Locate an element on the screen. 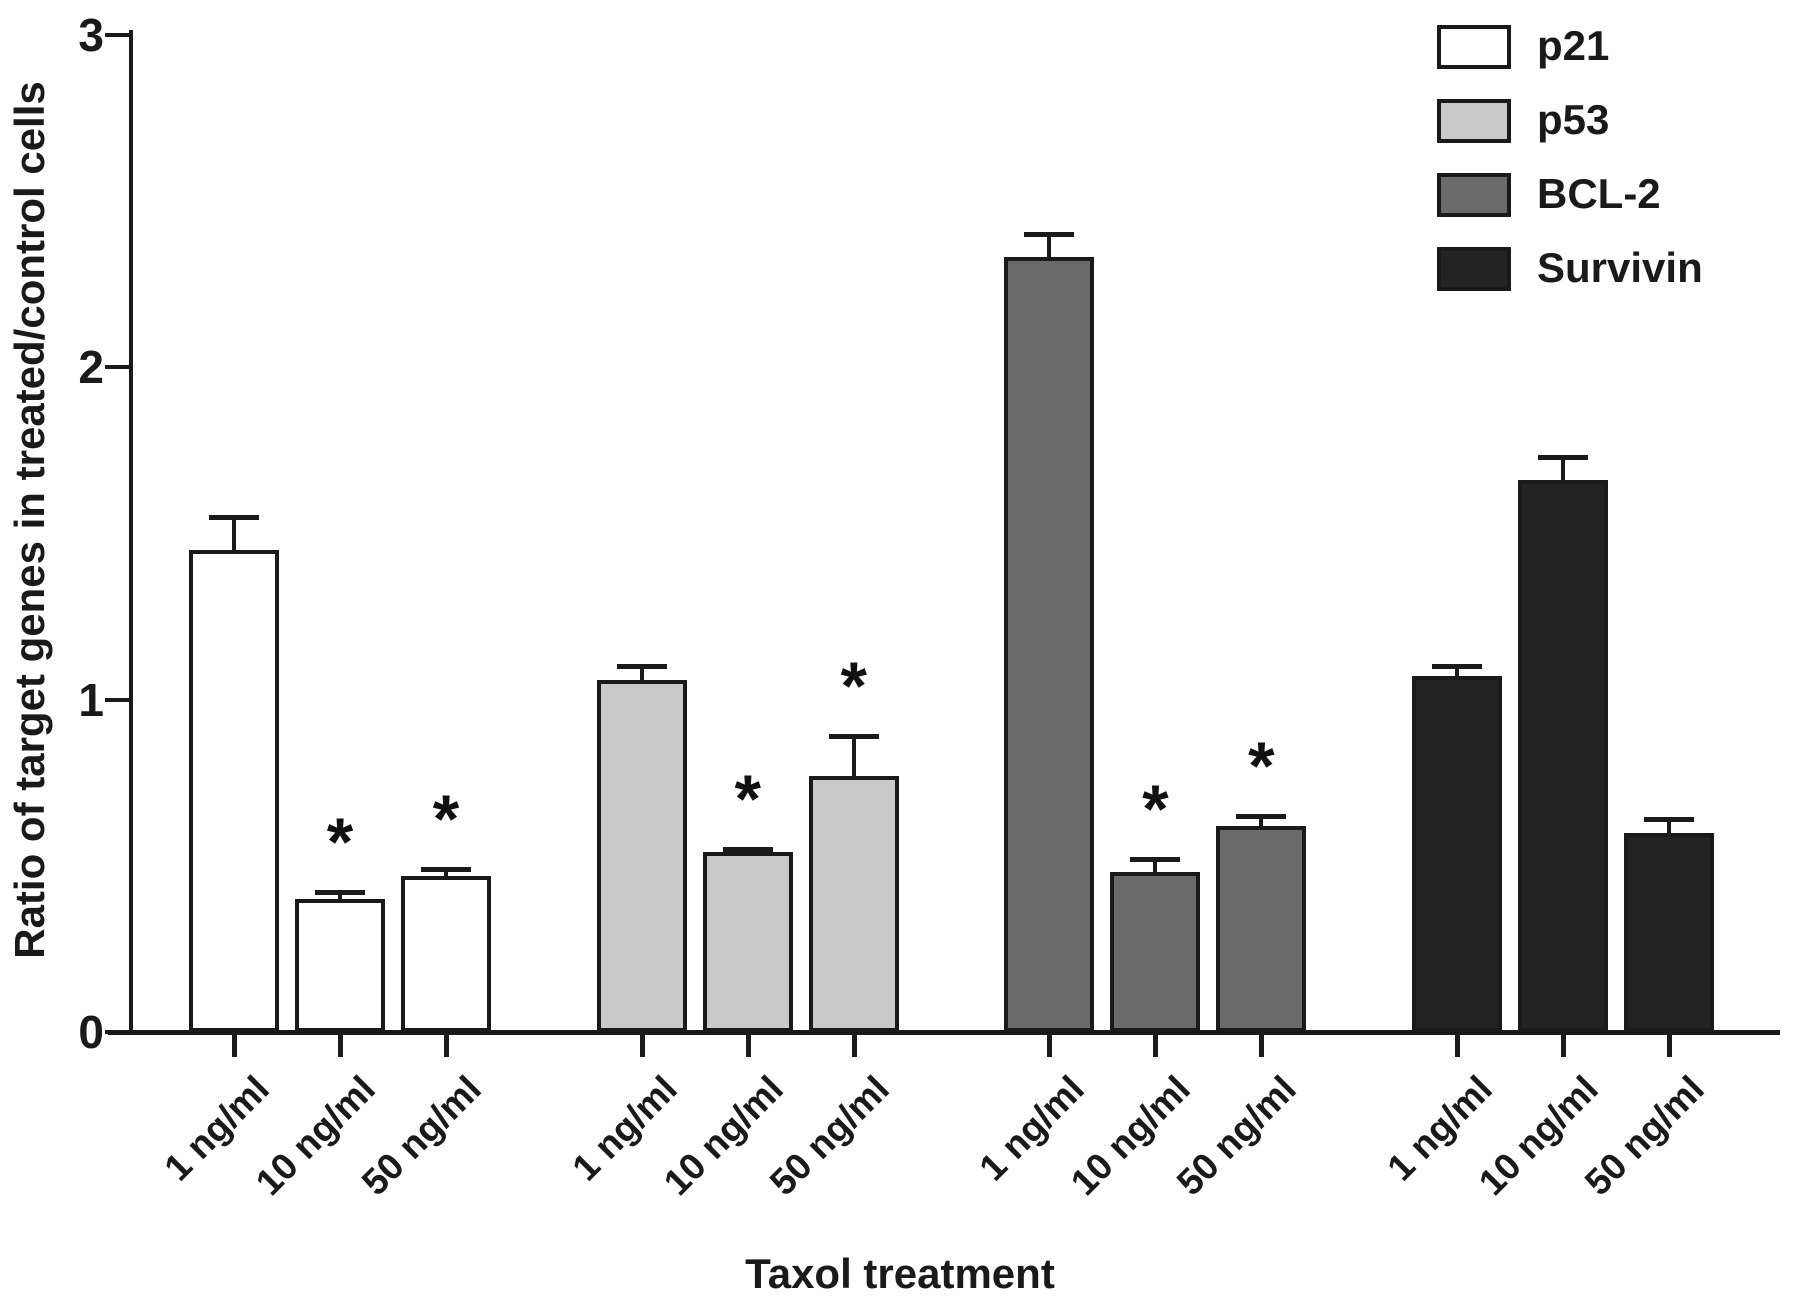  y-tick-label: 3 is located at coordinates (91, 34).